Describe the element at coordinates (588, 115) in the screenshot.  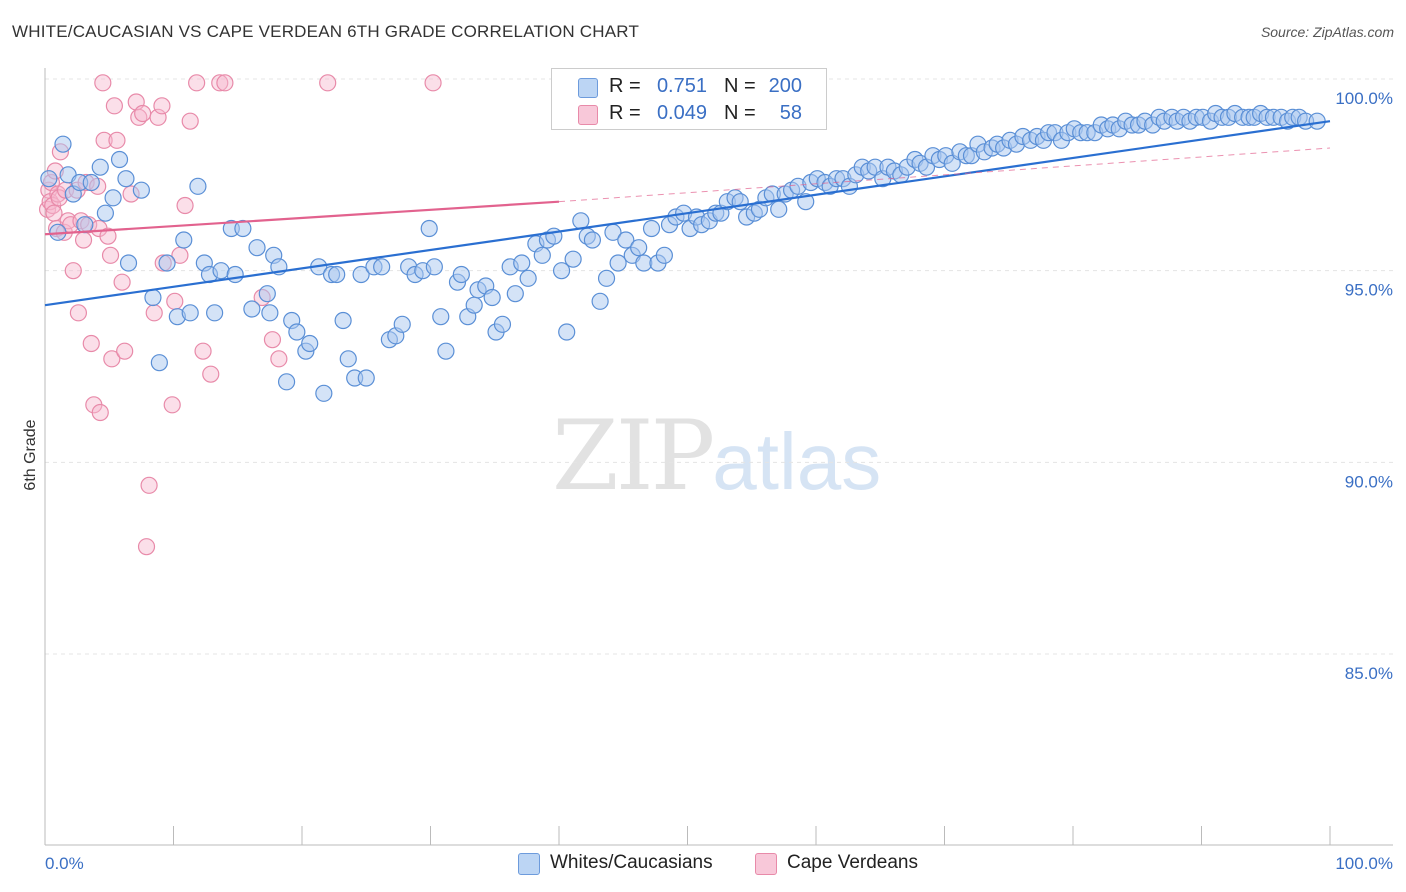
I see `legend-swatch-pink` at that location.